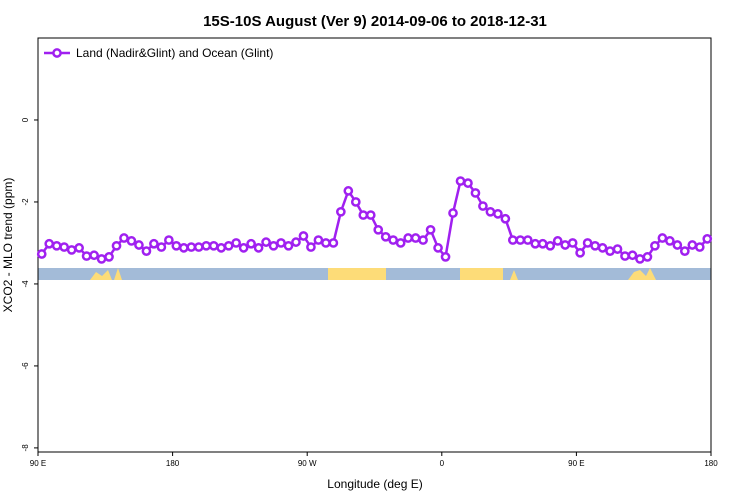 Image resolution: width=750 pixels, height=500 pixels. What do you see at coordinates (174, 53) in the screenshot?
I see `legend-label: Land (Nadir&Glint) and Ocean (Glint)` at bounding box center [174, 53].